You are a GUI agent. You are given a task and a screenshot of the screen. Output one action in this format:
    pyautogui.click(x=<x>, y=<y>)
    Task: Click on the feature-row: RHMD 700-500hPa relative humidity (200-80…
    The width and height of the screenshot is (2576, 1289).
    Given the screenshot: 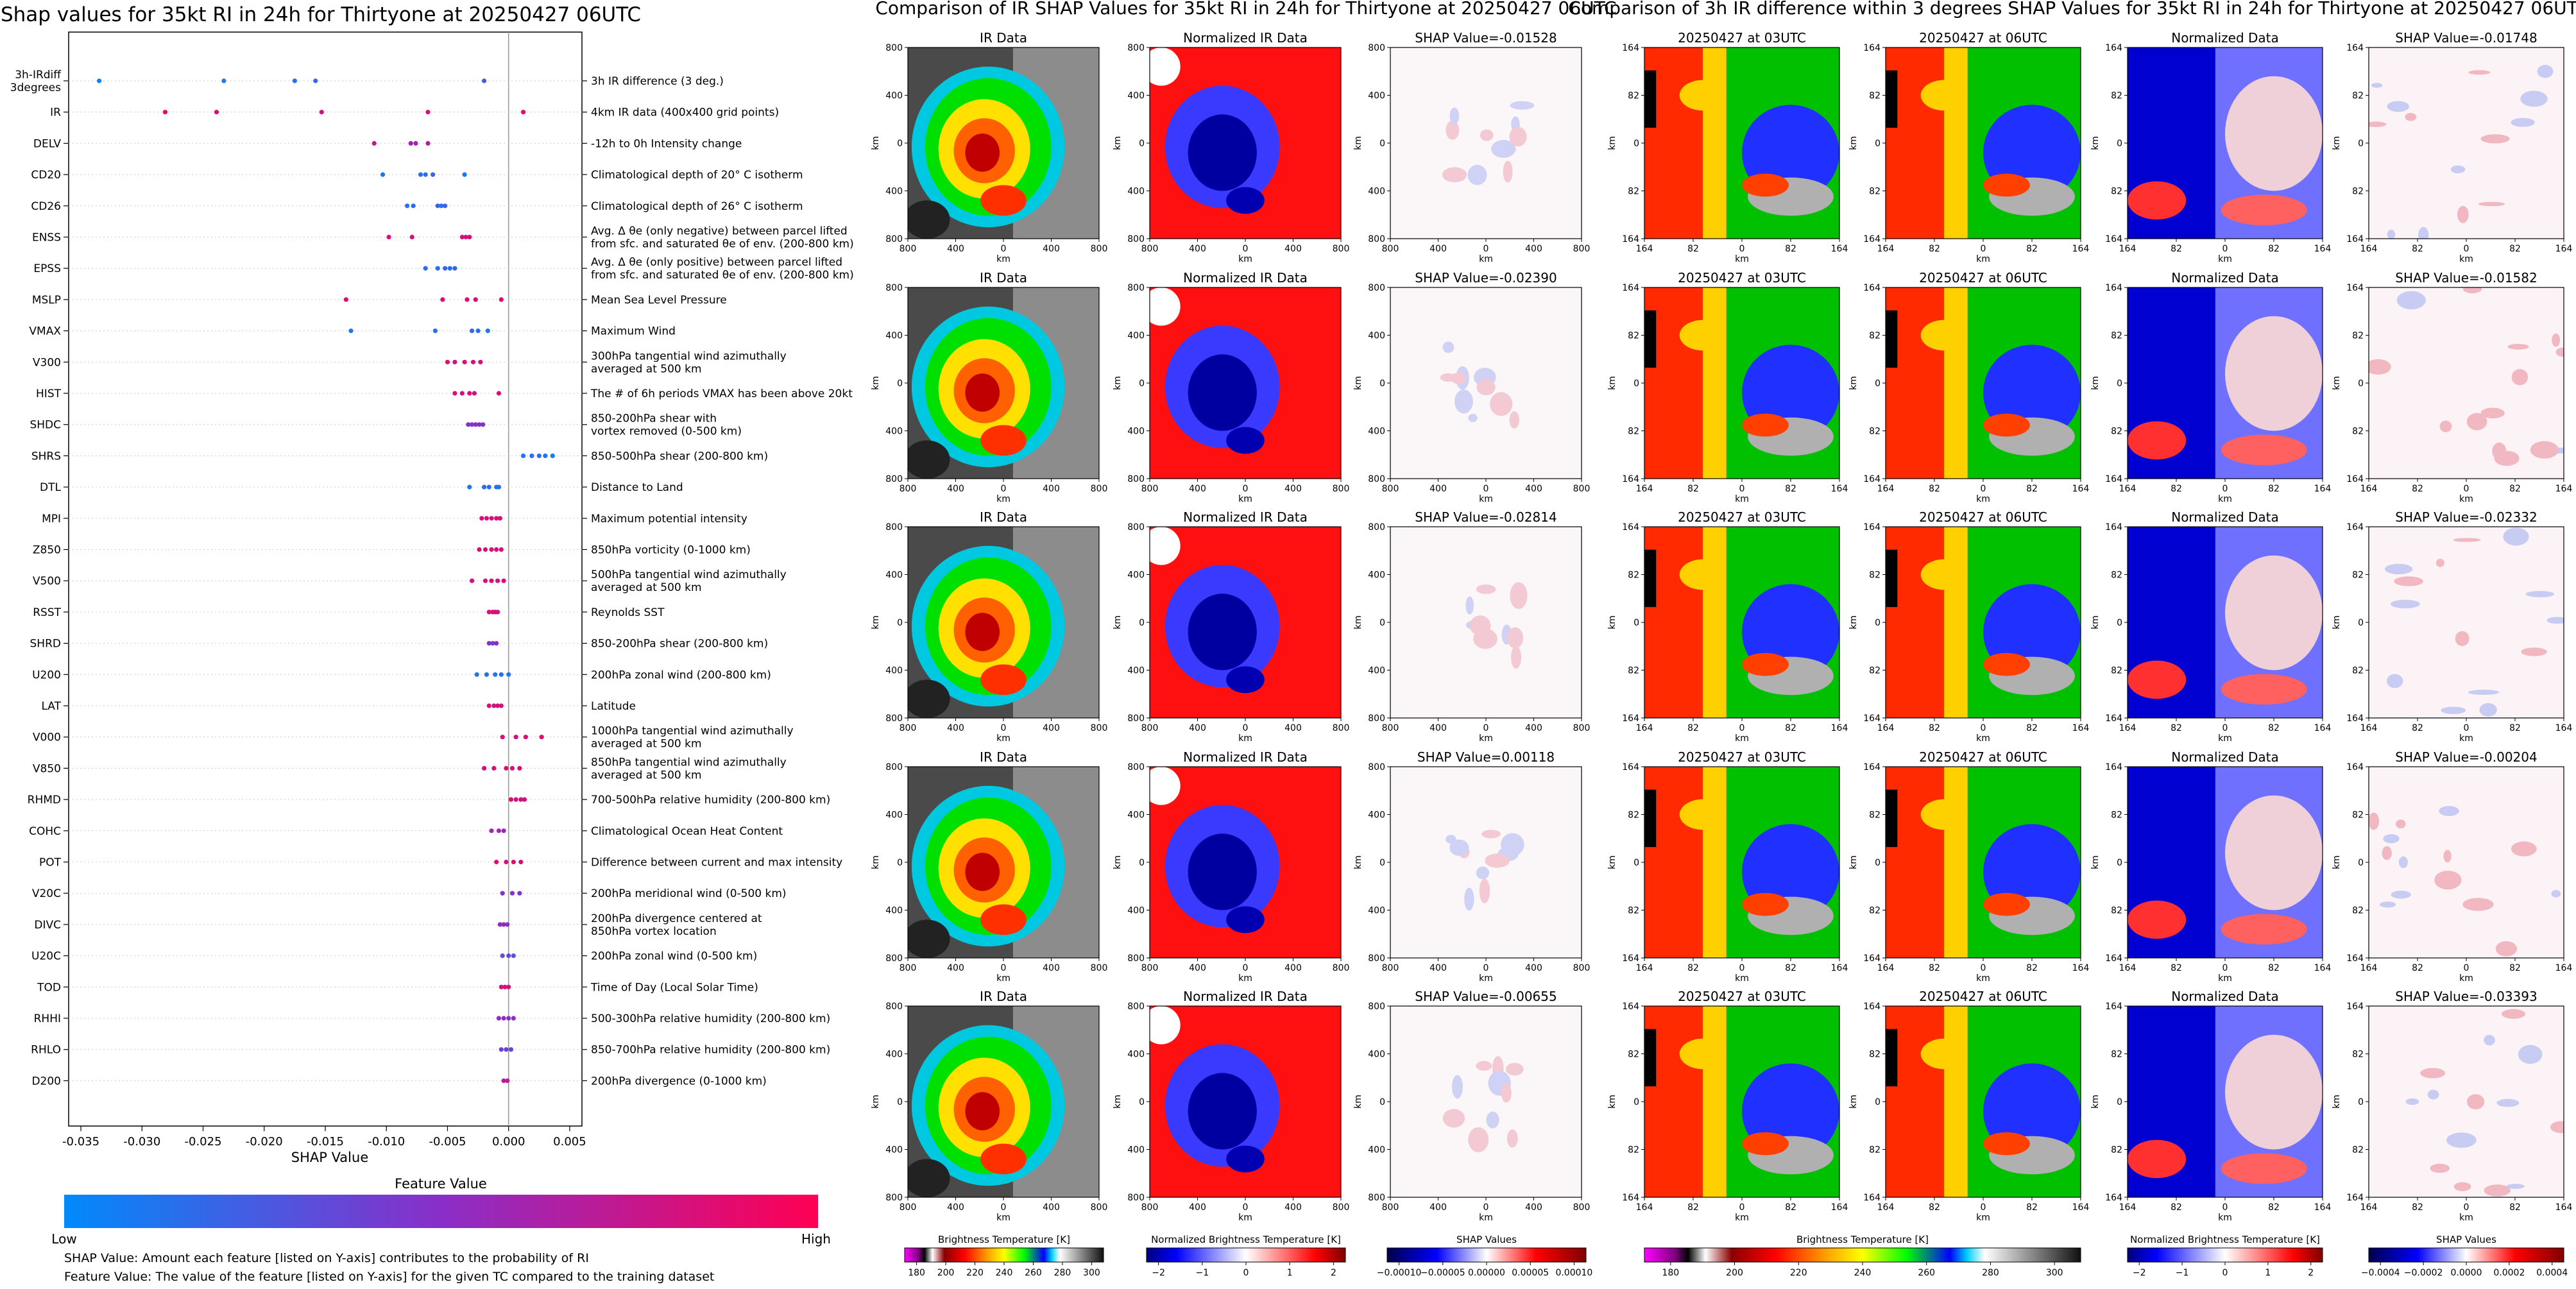 What is the action you would take?
    pyautogui.click(x=429, y=801)
    